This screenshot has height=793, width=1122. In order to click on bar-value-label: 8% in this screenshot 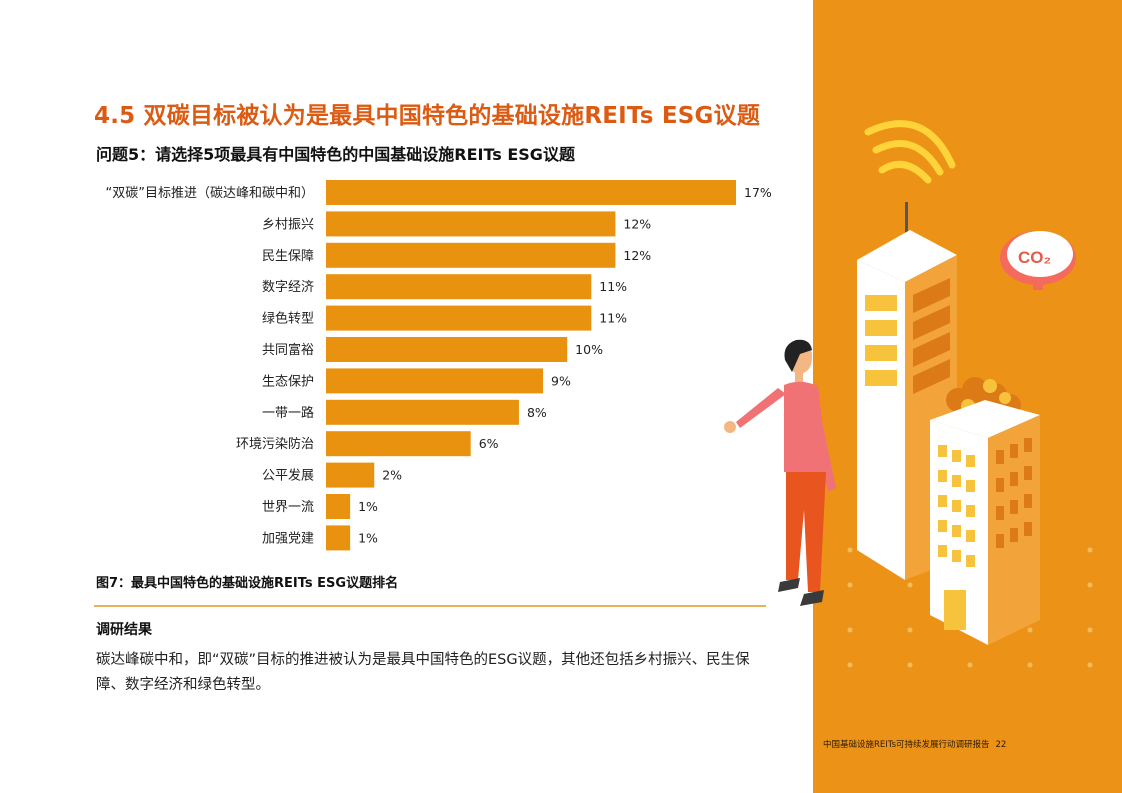, I will do `click(537, 412)`.